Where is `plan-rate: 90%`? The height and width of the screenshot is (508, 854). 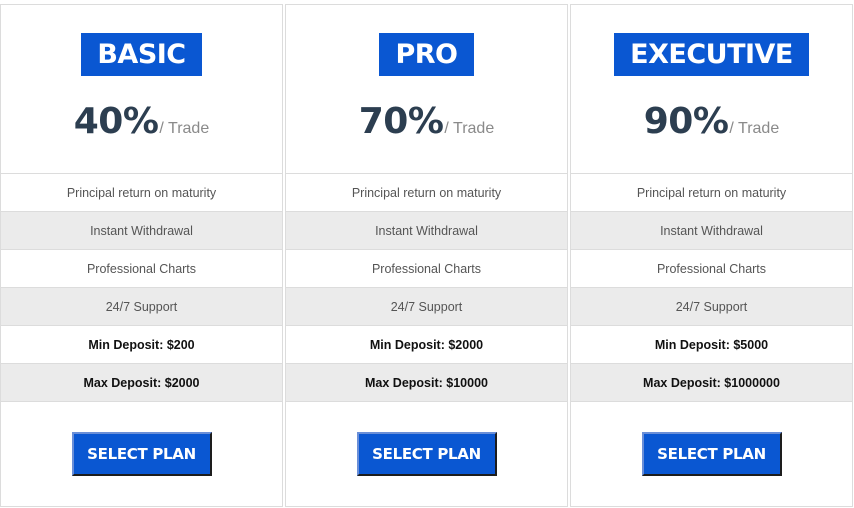
plan-rate: 90% is located at coordinates (686, 121).